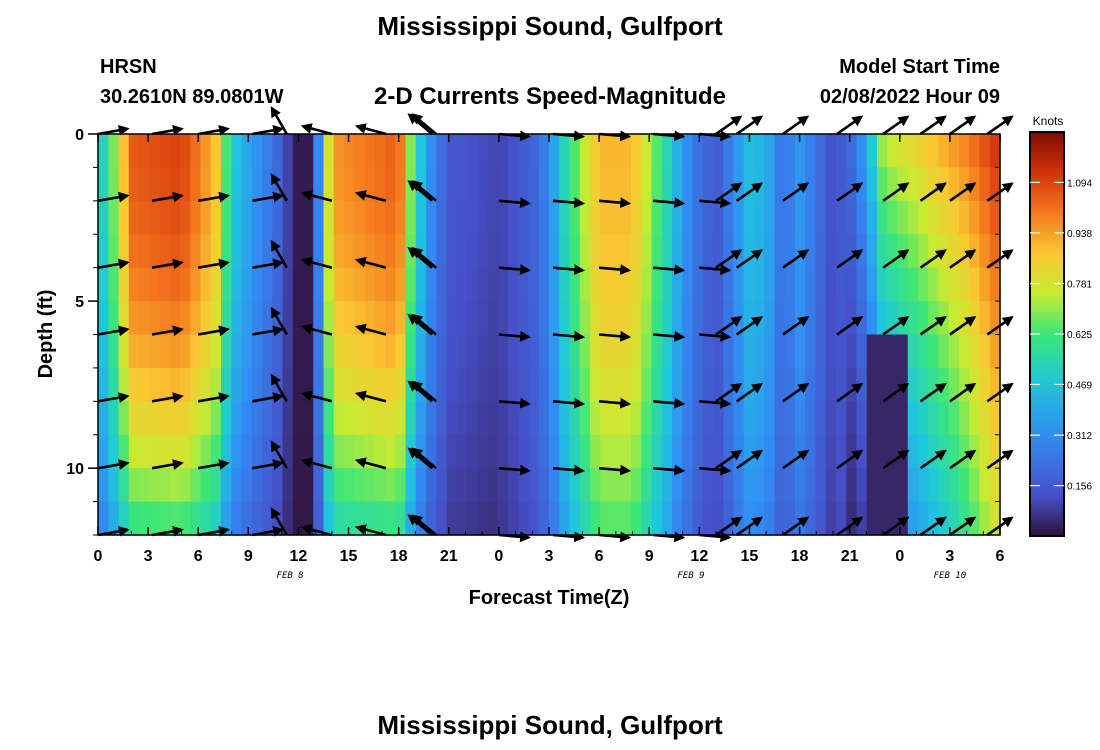 The height and width of the screenshot is (750, 1100). What do you see at coordinates (449, 556) in the screenshot?
I see `x-tick-label: 21` at bounding box center [449, 556].